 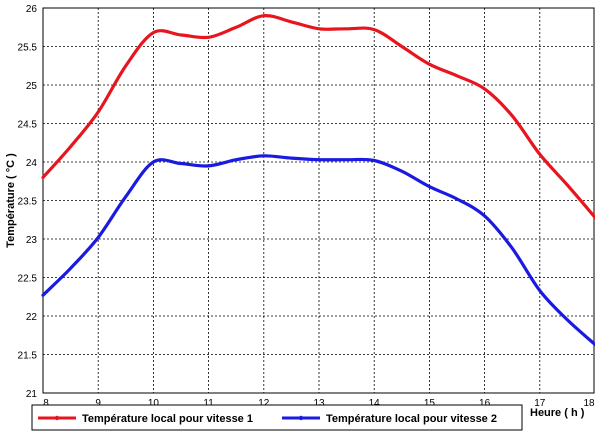 I want to click on x-tick-label: 11, so click(x=208, y=403).